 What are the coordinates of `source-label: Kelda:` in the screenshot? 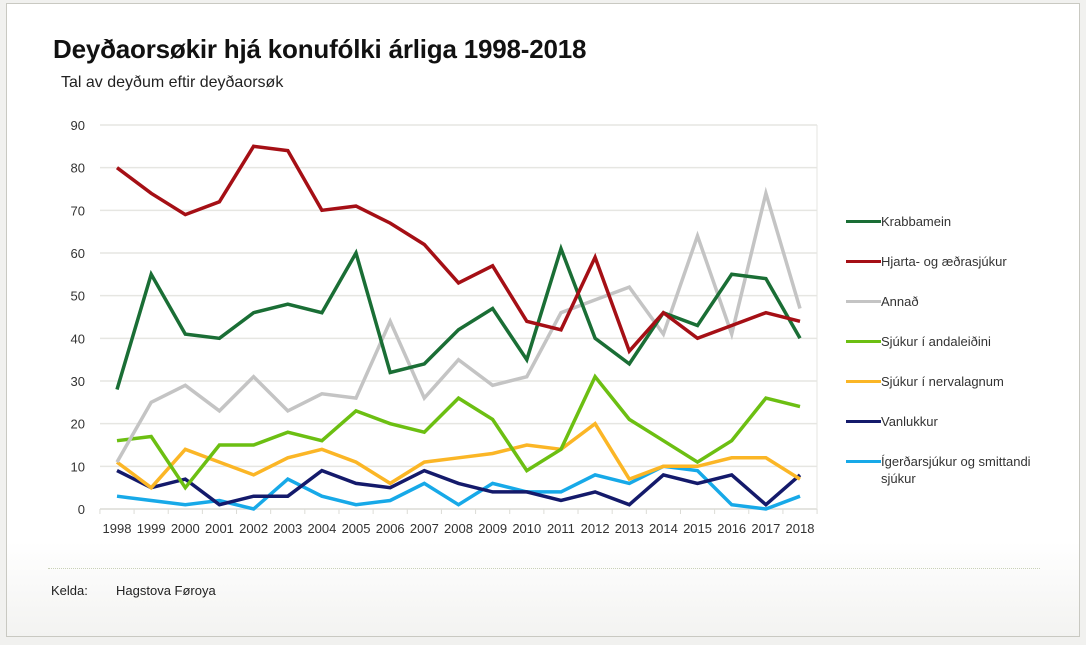 It's located at (69, 590).